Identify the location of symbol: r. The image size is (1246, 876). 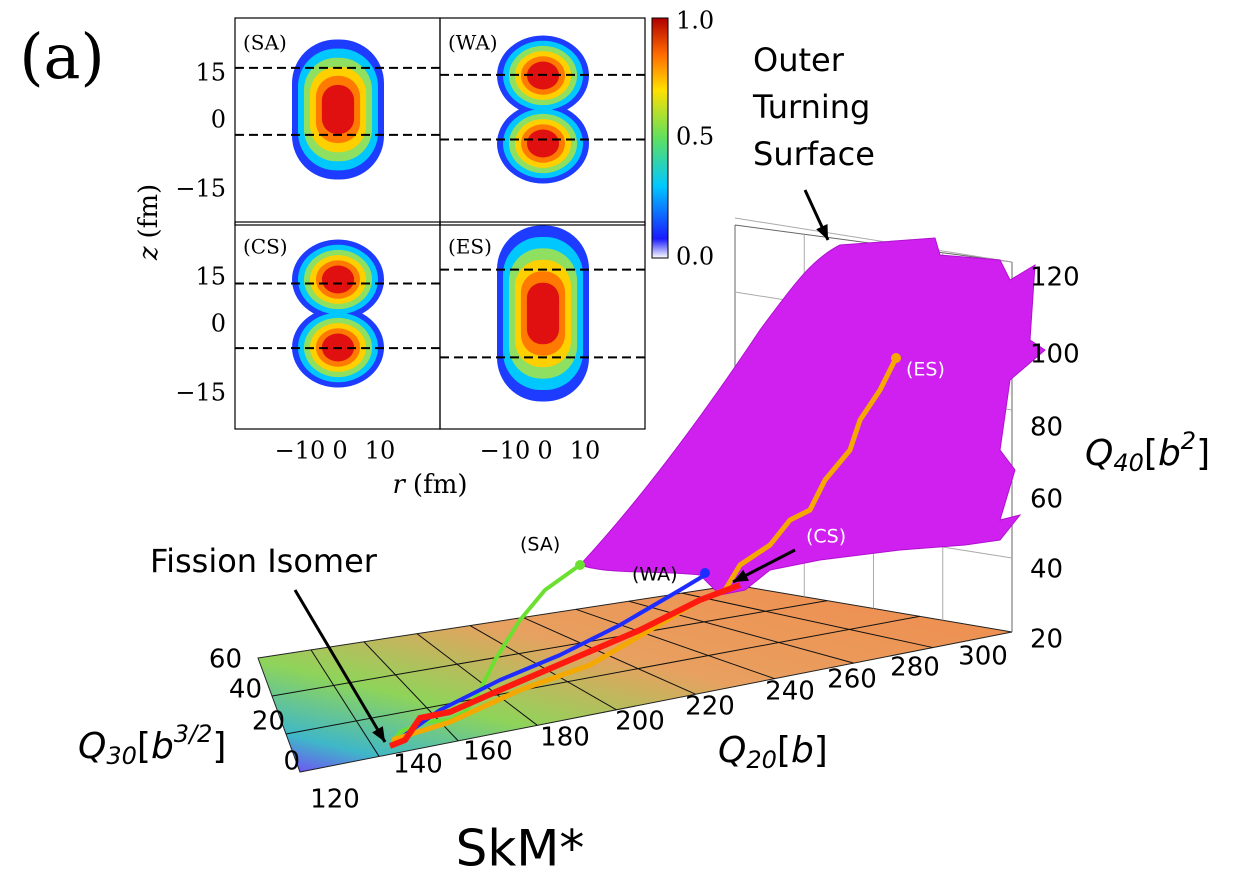
(399, 485).